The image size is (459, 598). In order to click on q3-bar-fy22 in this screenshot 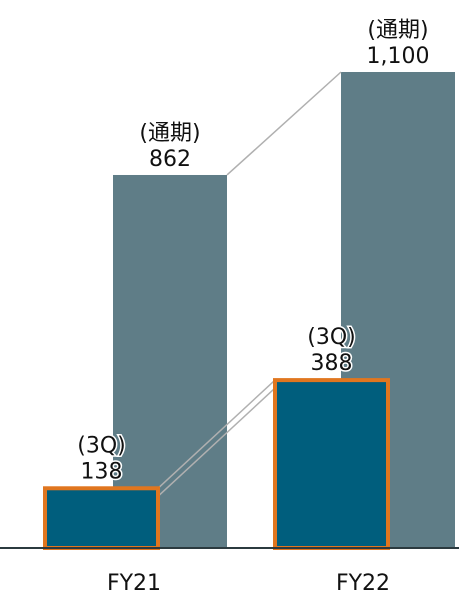, I will do `click(331, 464)`.